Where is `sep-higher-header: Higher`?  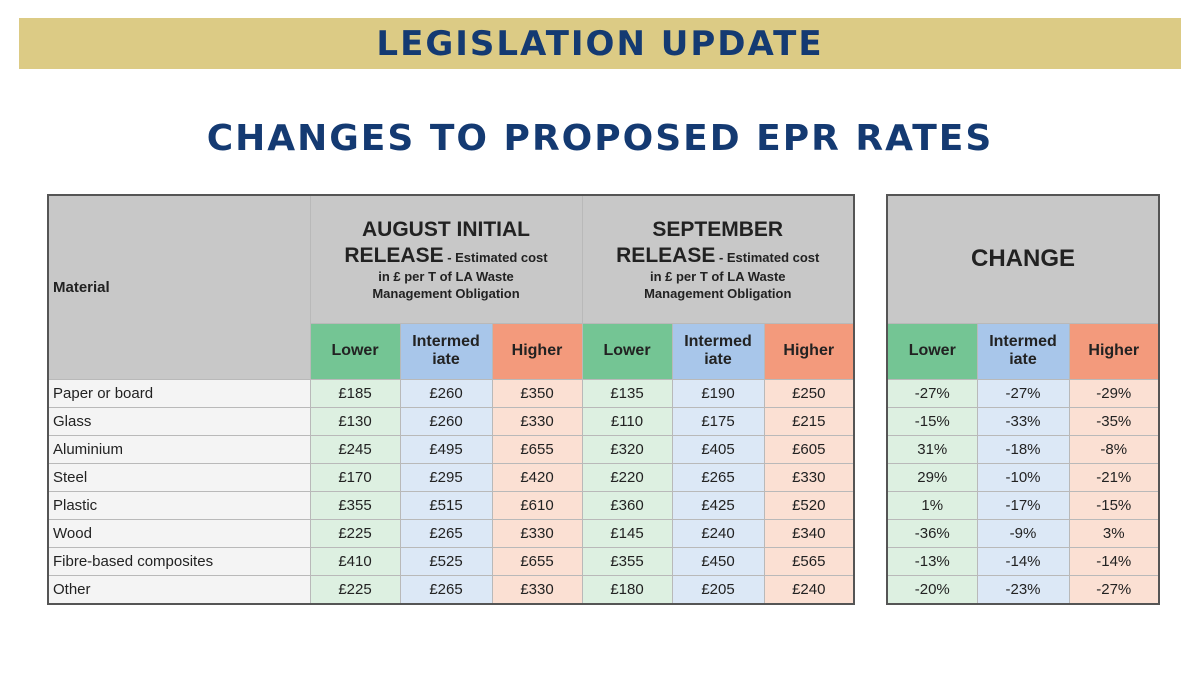 sep-higher-header: Higher is located at coordinates (809, 351).